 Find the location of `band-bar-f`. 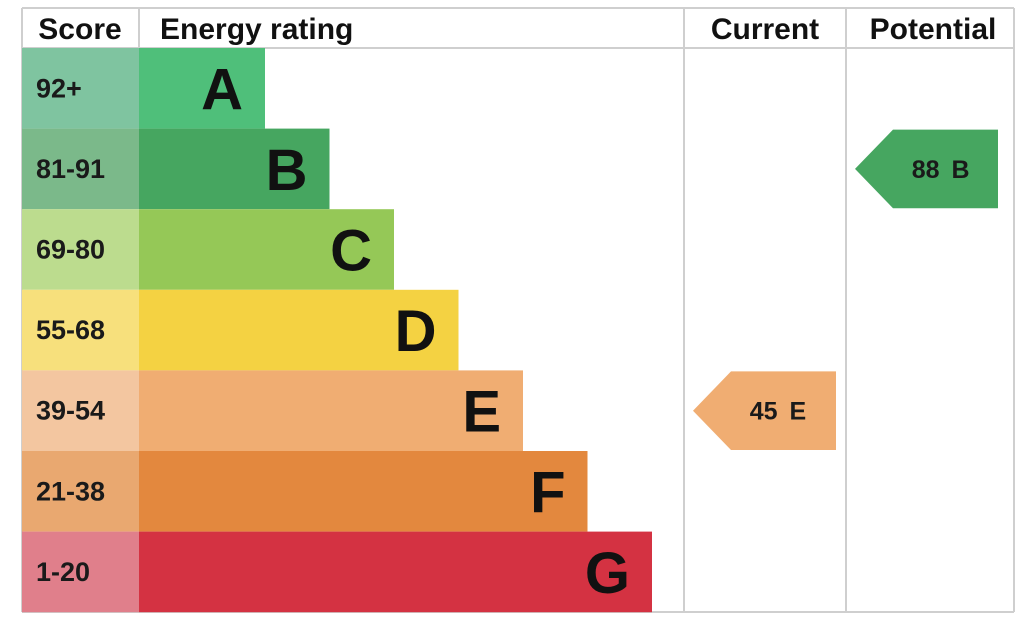

band-bar-f is located at coordinates (363, 491).